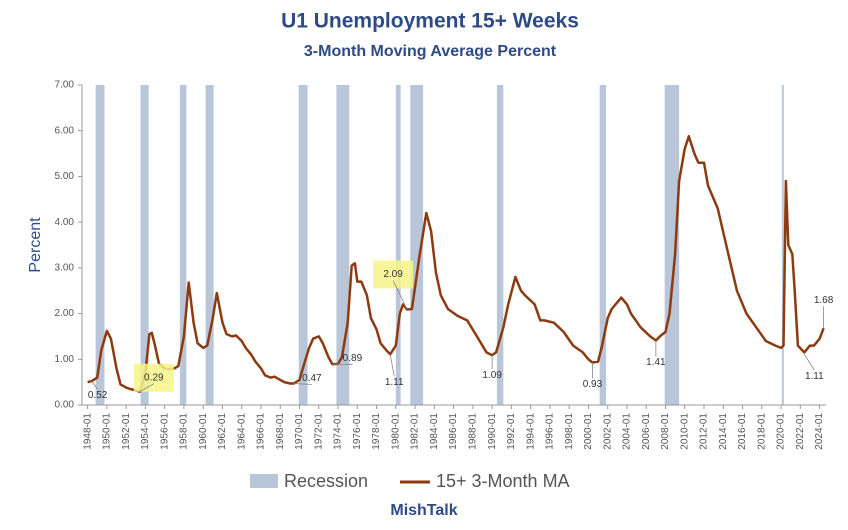 The image size is (848, 530). I want to click on x-tick-label: 1978-01, so click(376, 431).